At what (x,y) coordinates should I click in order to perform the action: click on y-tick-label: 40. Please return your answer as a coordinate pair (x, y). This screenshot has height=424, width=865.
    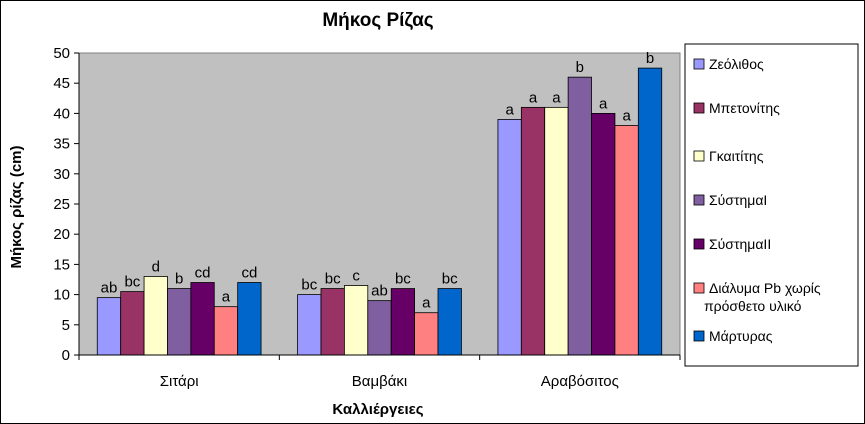
    Looking at the image, I should click on (61, 113).